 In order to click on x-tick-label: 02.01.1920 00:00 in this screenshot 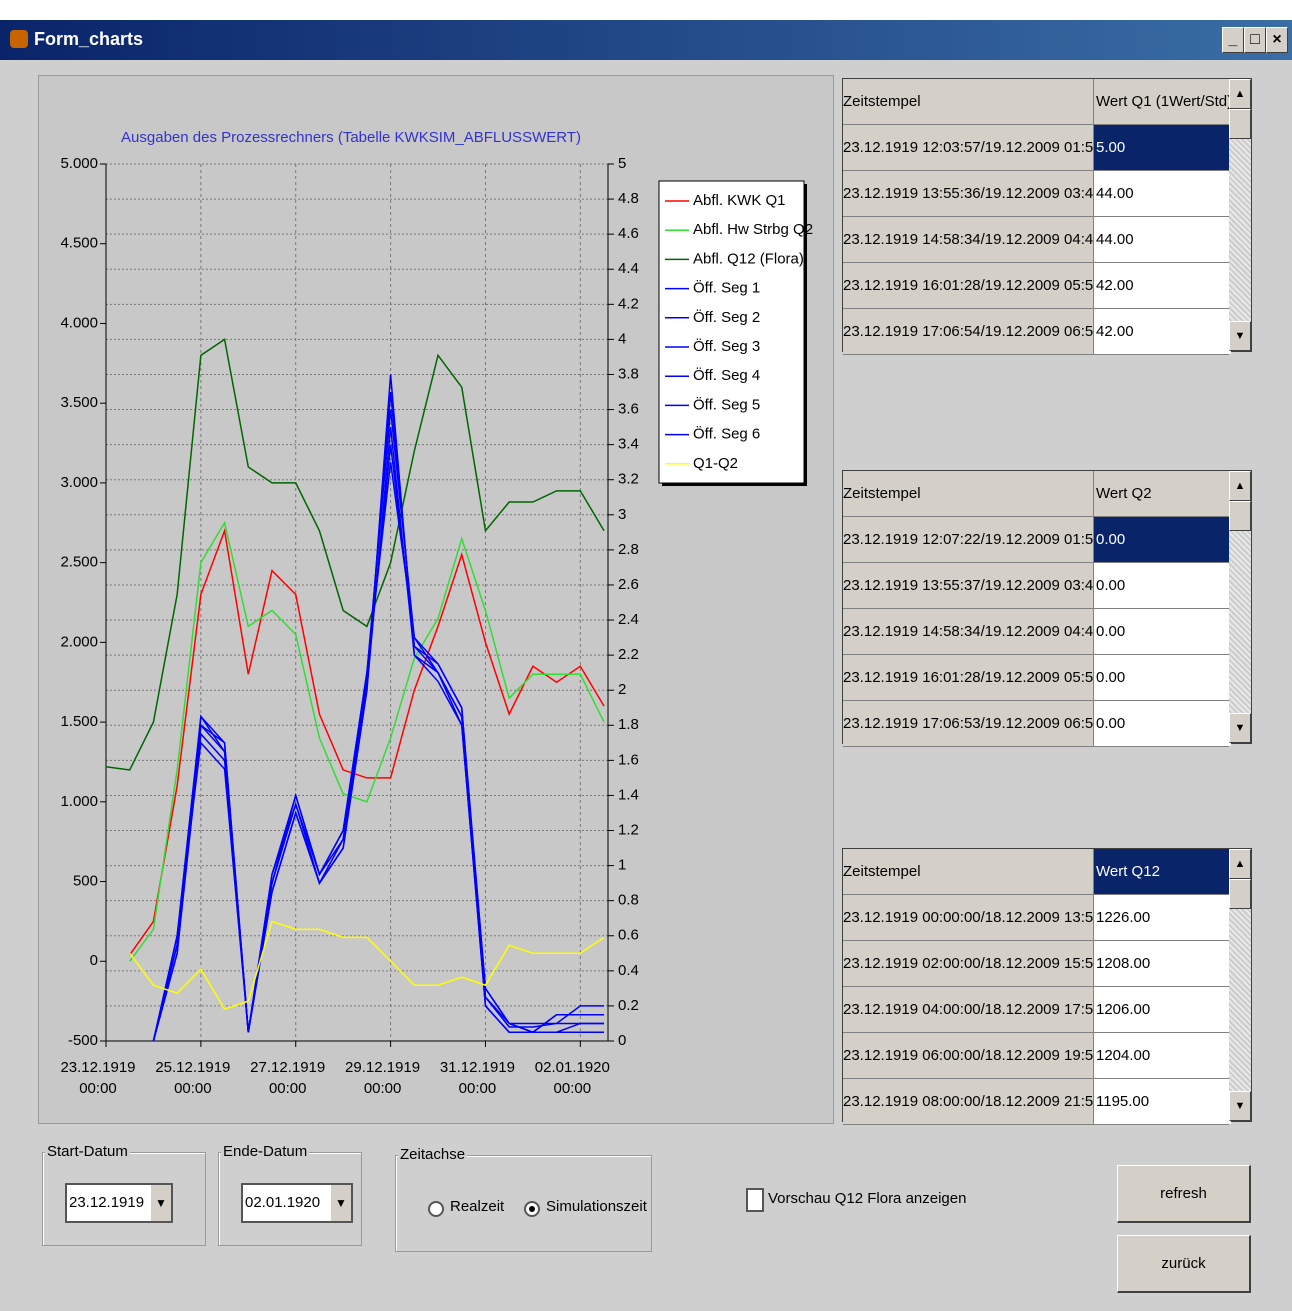, I will do `click(572, 1078)`.